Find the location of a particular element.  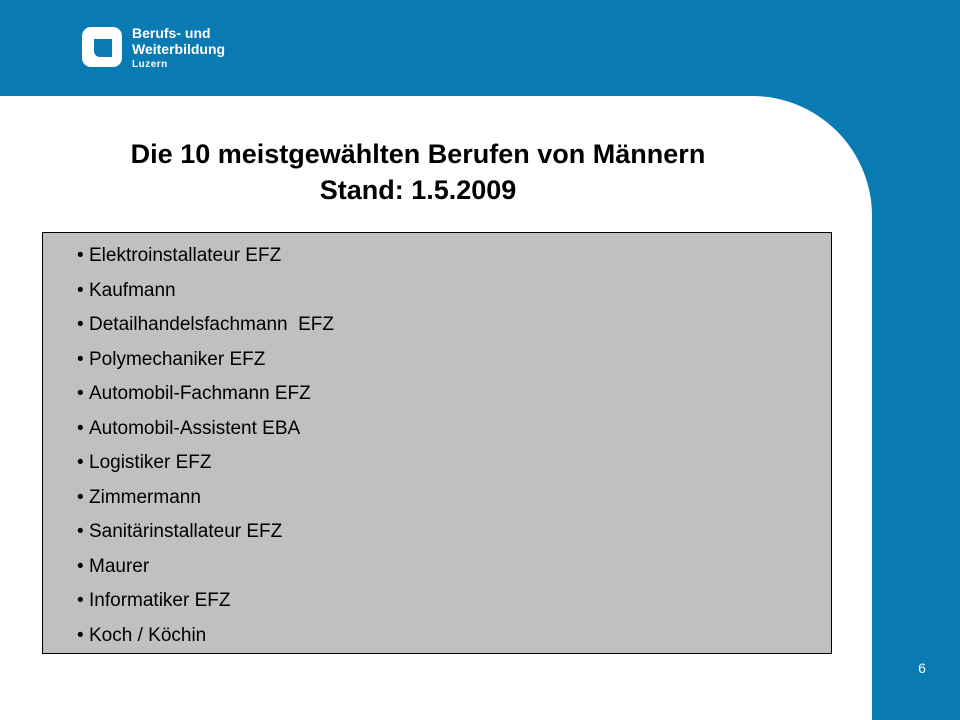

list-item-text: Logistiker EFZ is located at coordinates (150, 463).